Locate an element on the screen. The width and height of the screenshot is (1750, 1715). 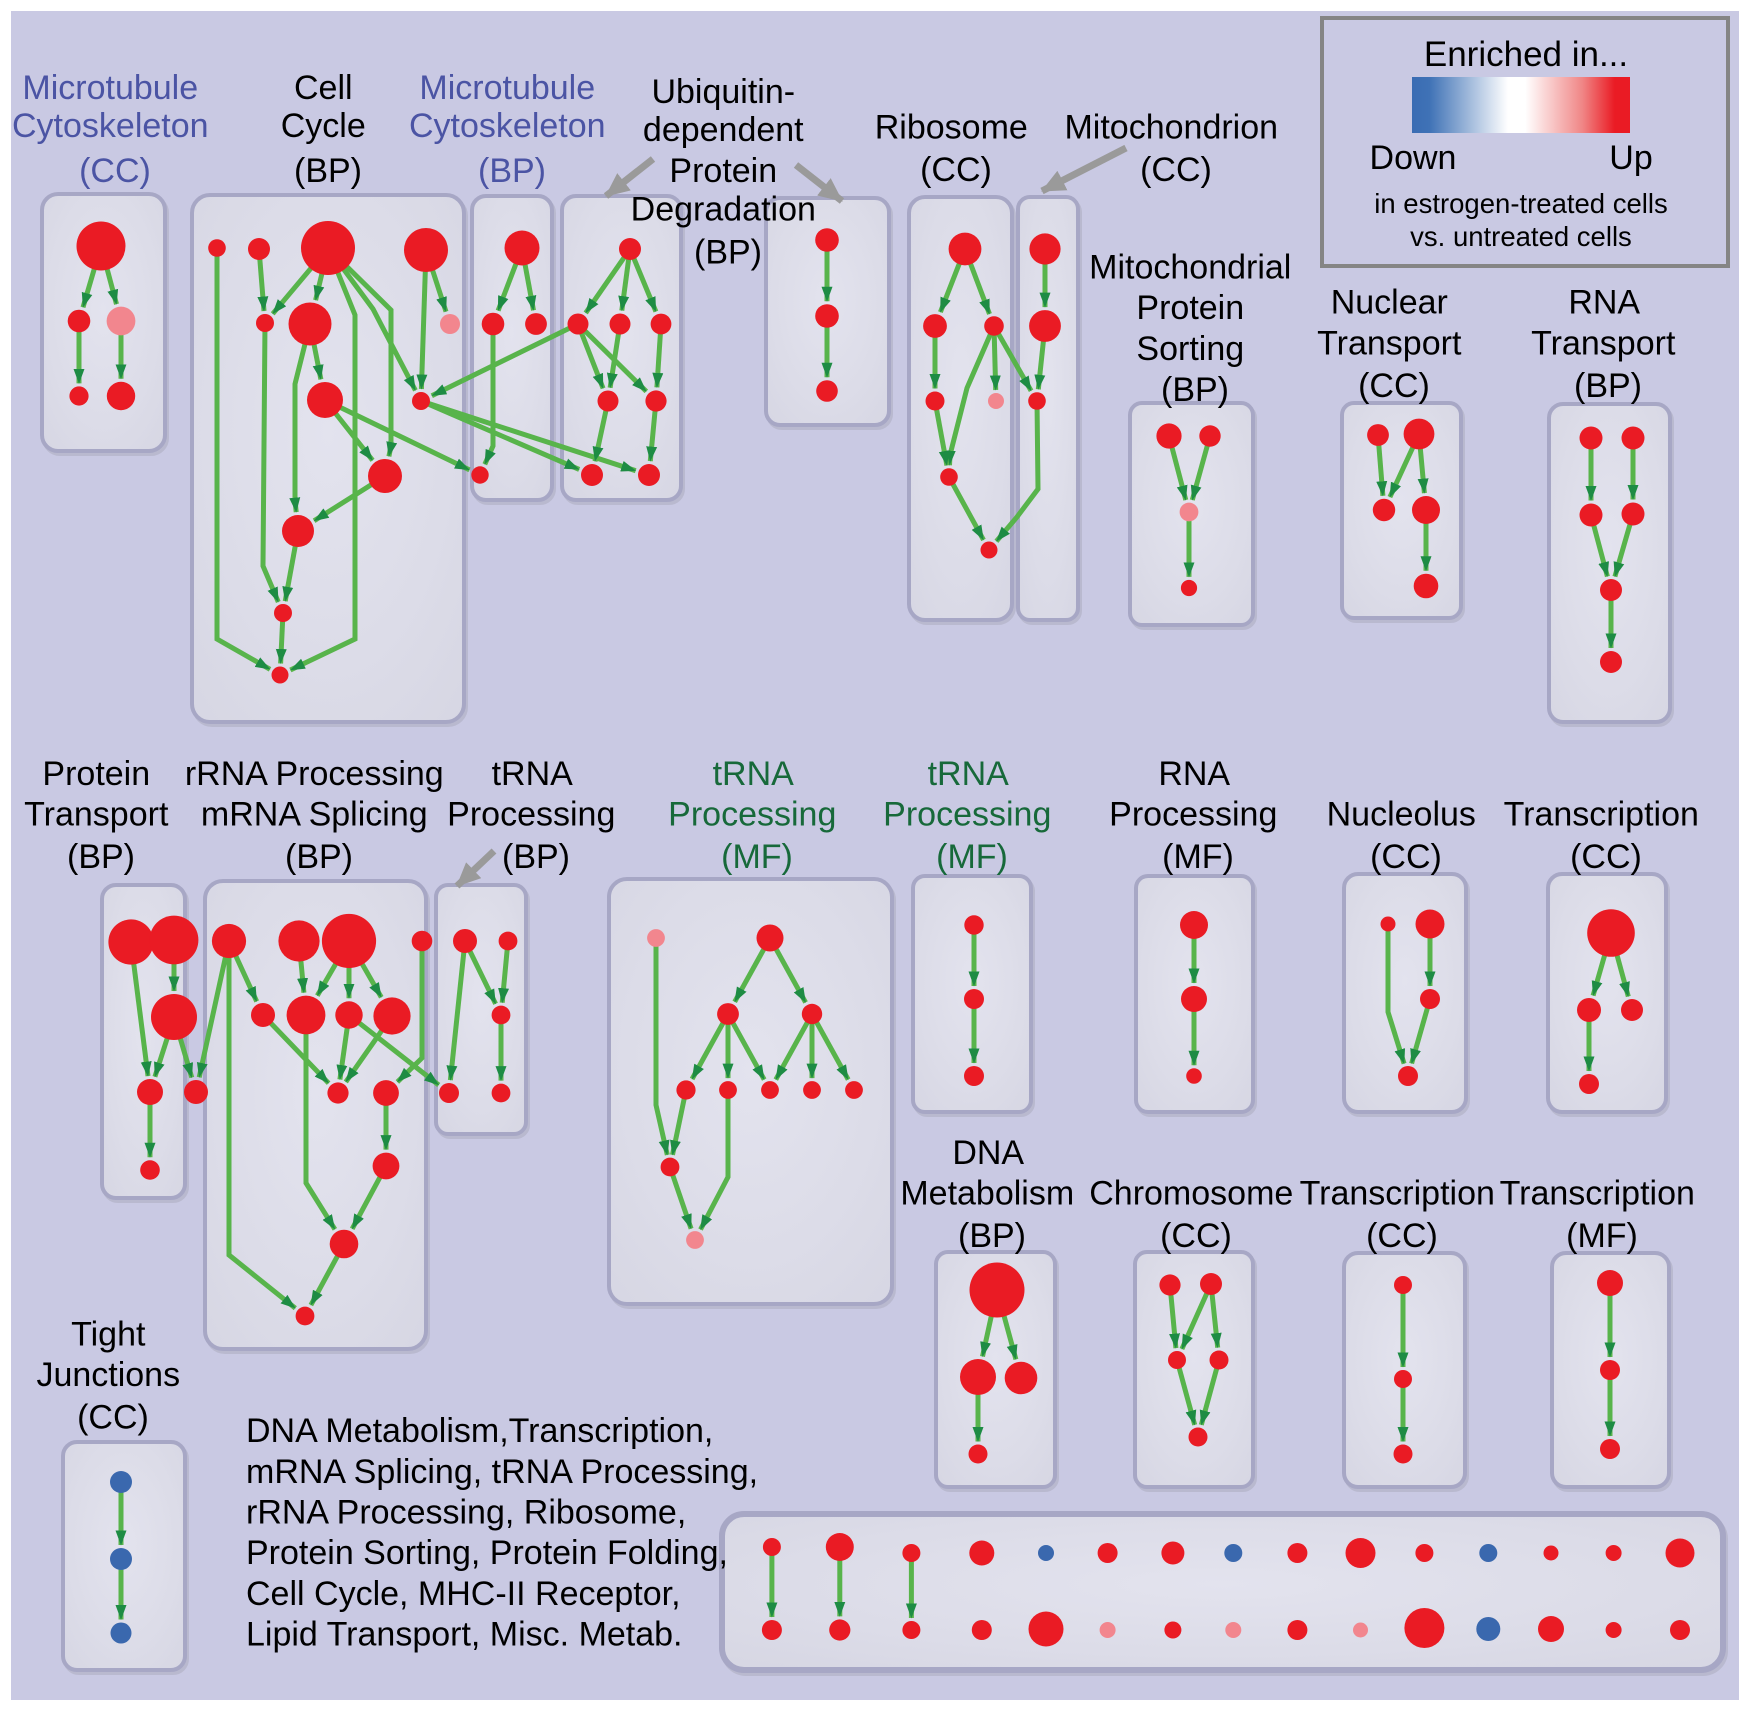
svg-text: Nuclear Transport (CC) is located at coordinates (1394, 345).